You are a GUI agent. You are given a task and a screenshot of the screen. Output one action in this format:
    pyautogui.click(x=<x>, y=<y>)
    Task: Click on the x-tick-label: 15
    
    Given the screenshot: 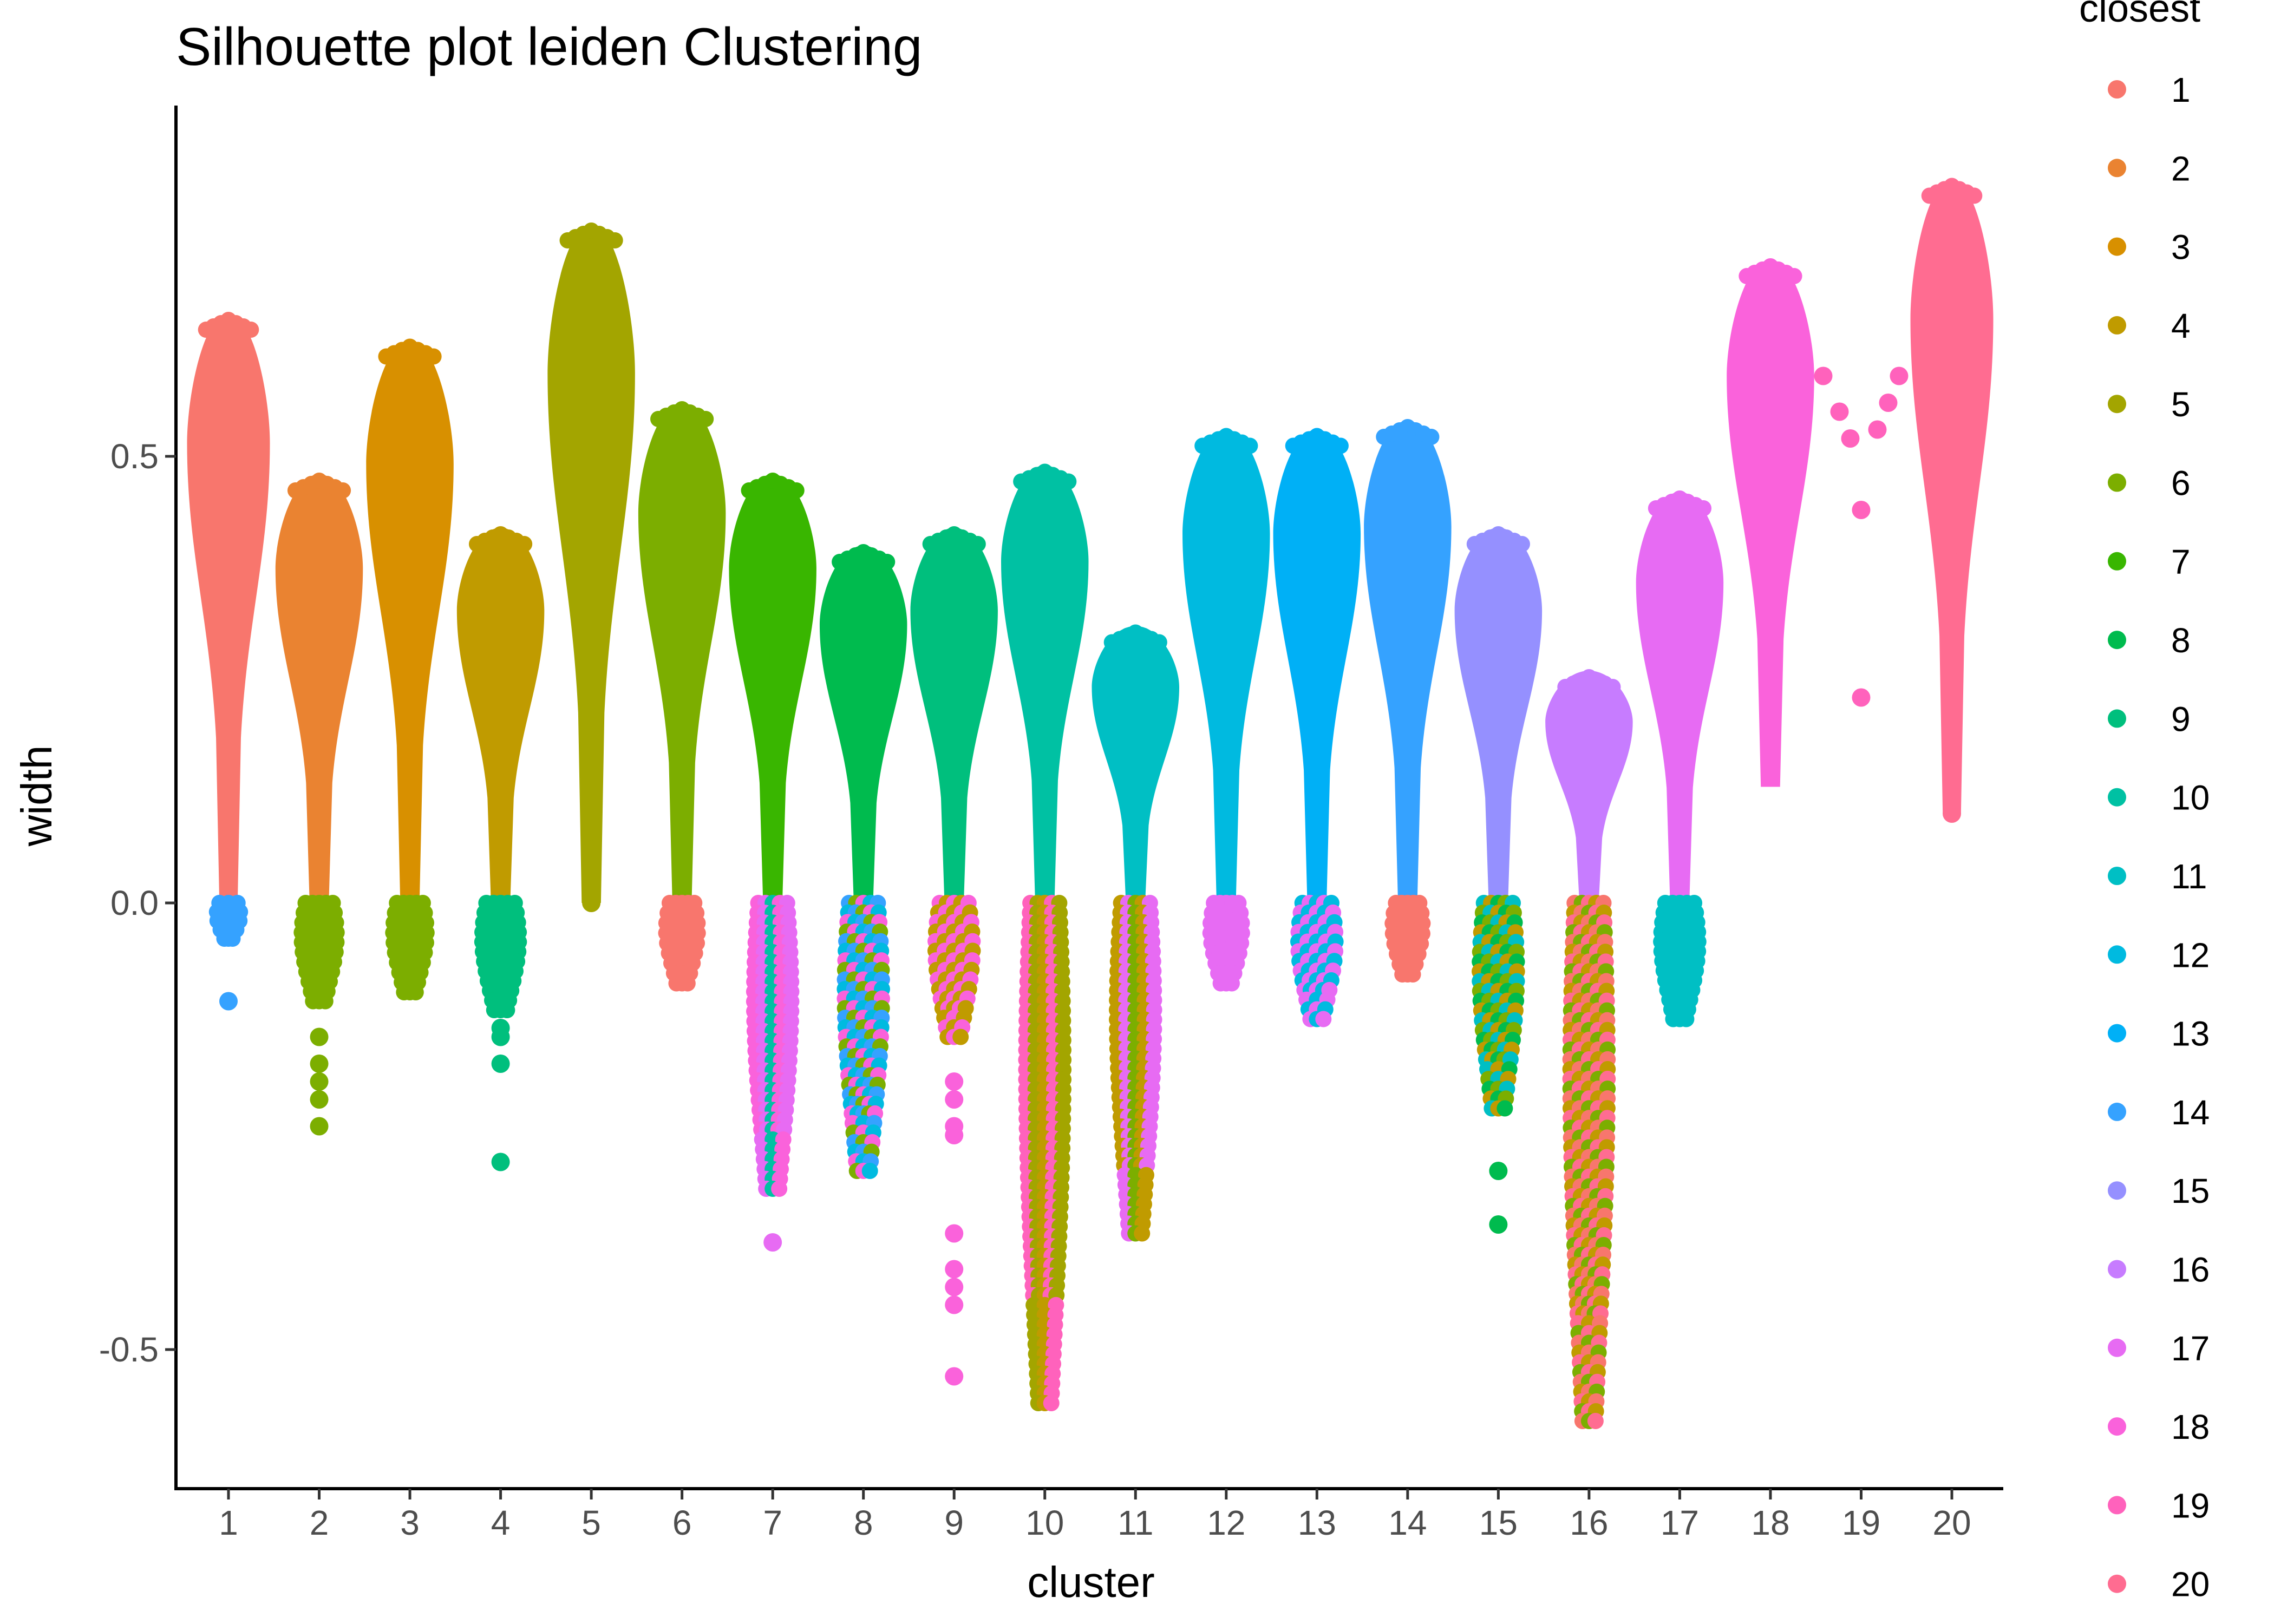 What is the action you would take?
    pyautogui.click(x=1499, y=1522)
    